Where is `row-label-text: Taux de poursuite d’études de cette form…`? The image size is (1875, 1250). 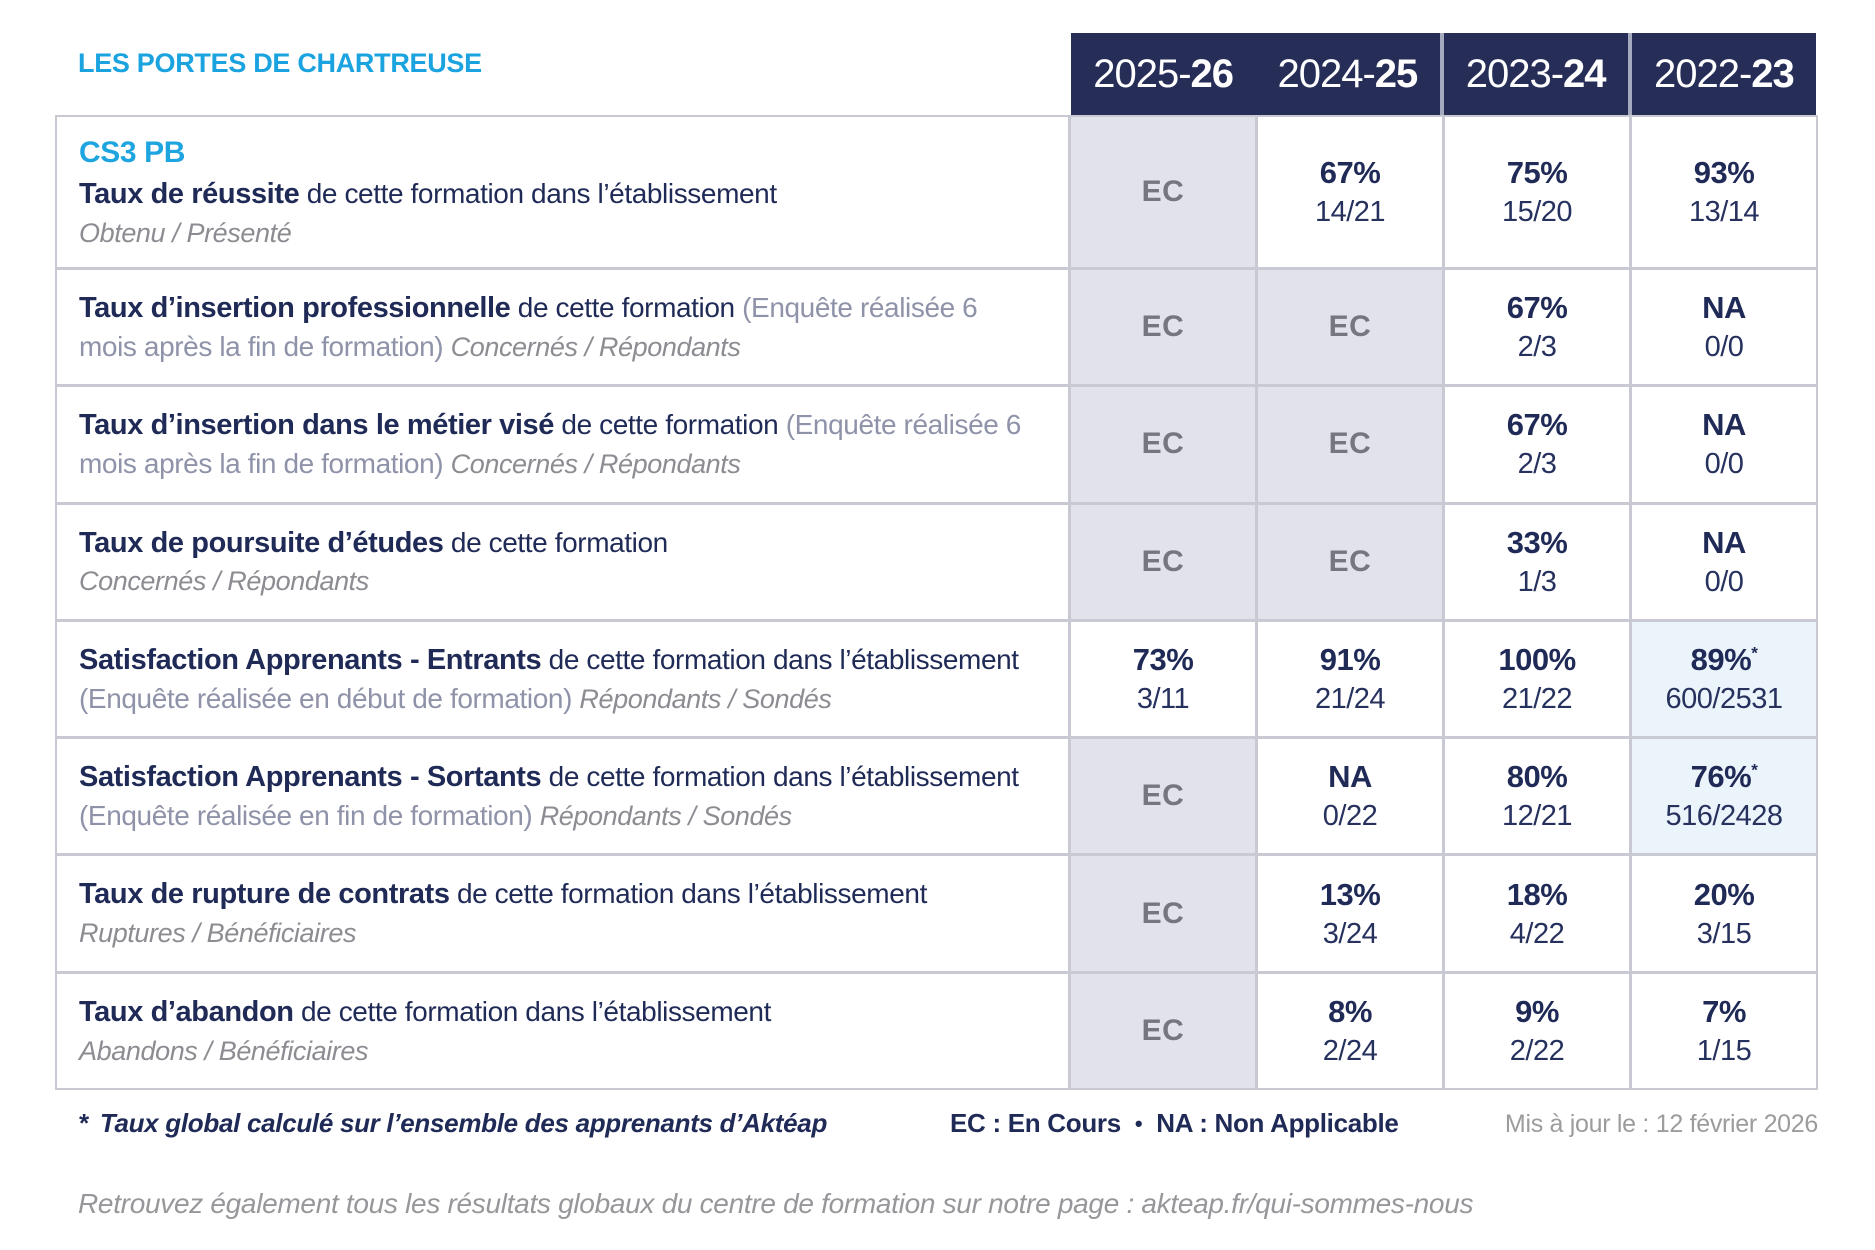
row-label-text: Taux de poursuite d’études de cette form… is located at coordinates (560, 562).